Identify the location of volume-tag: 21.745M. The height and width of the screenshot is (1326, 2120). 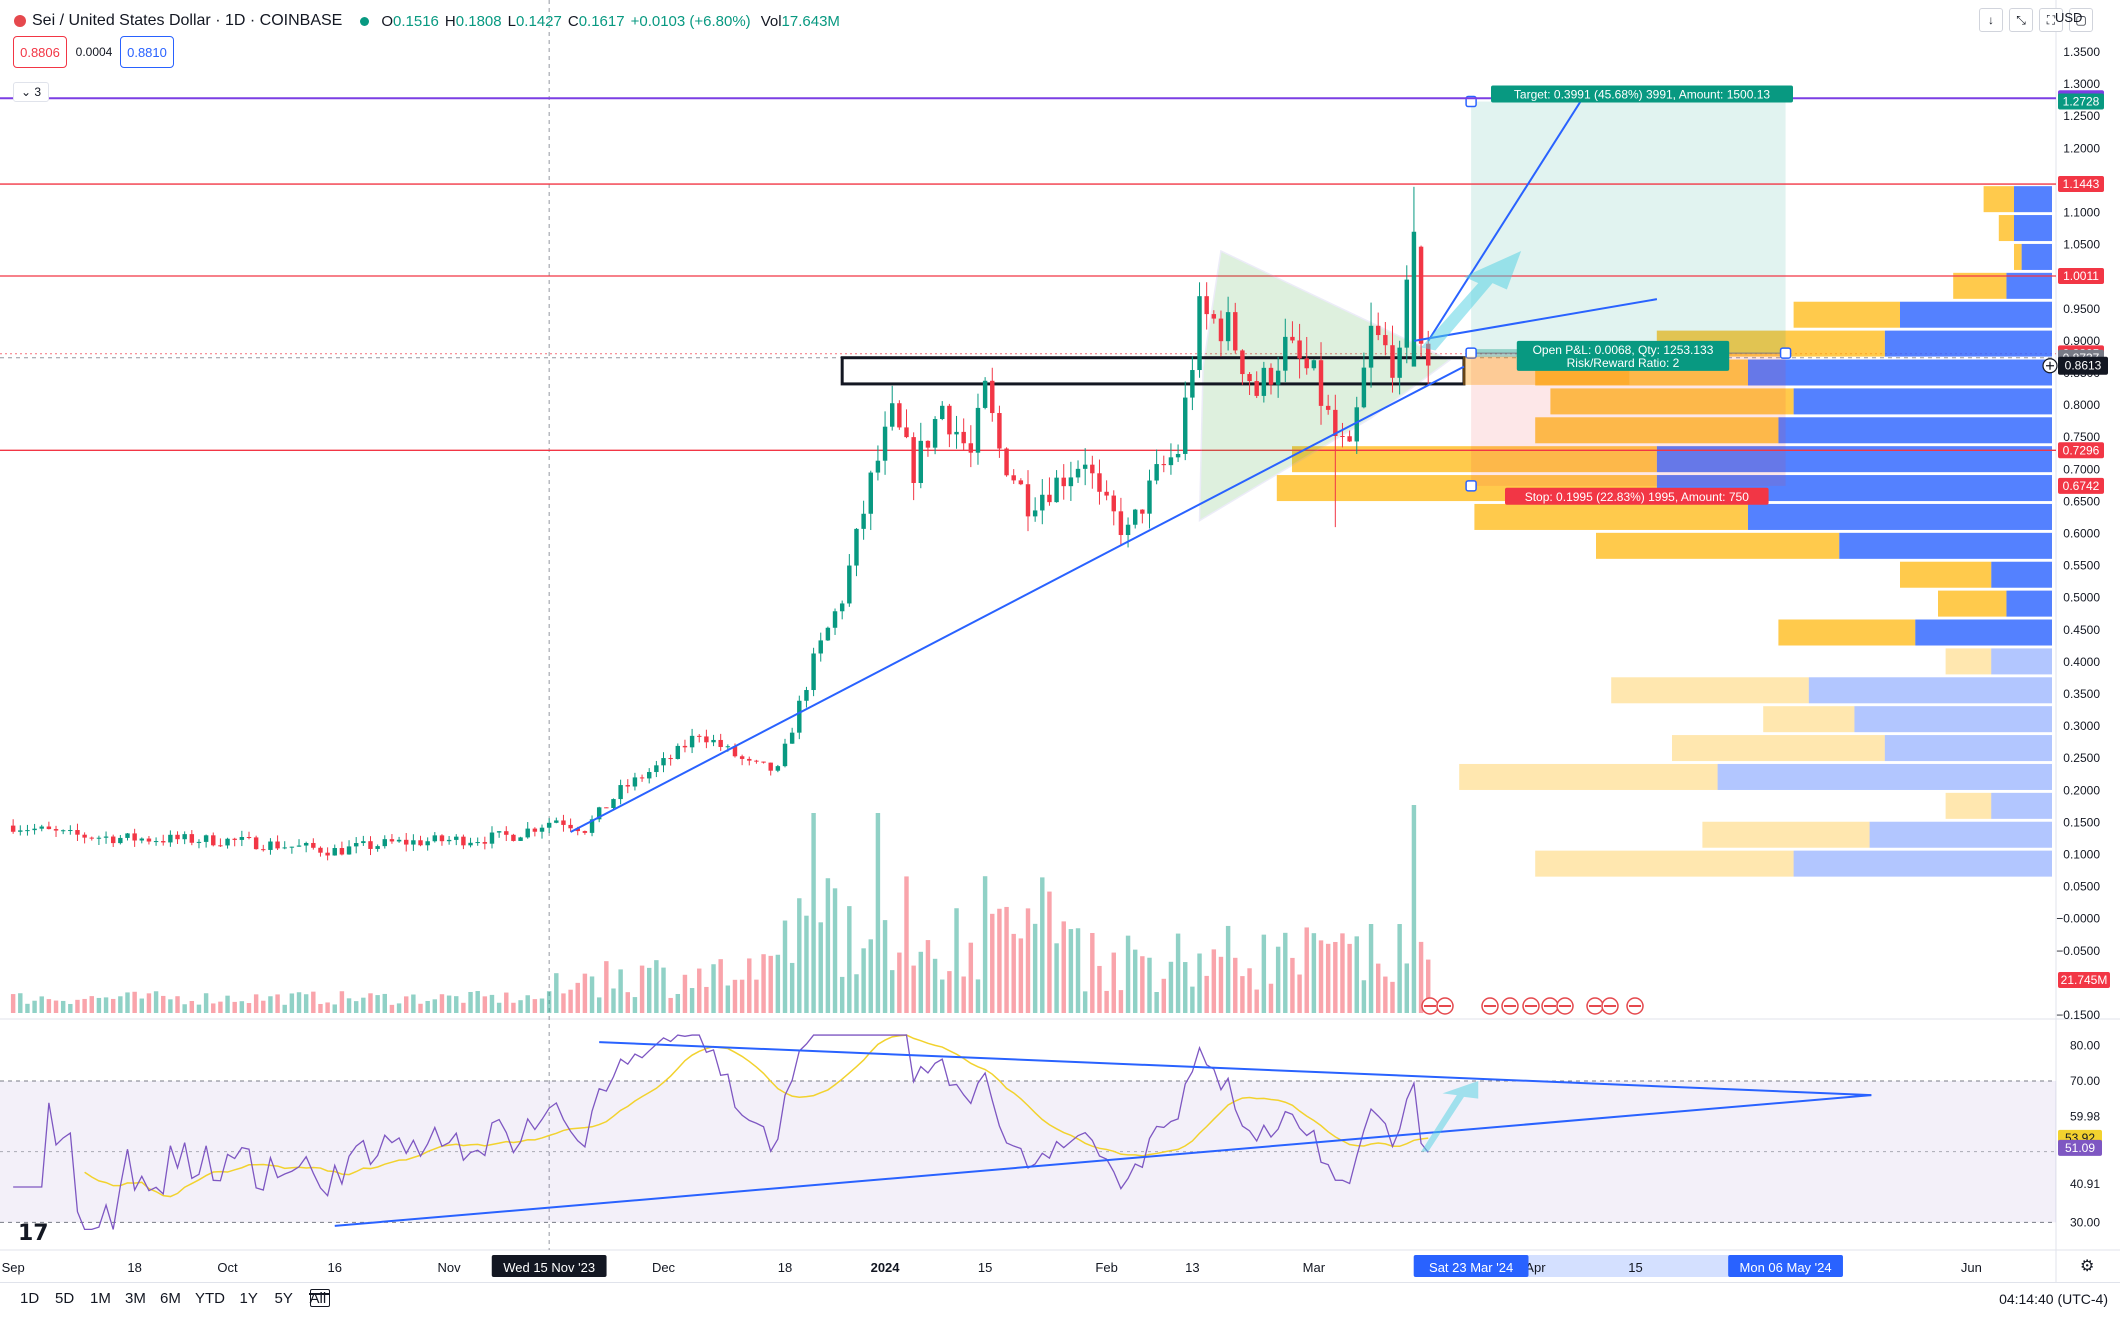
(2084, 980).